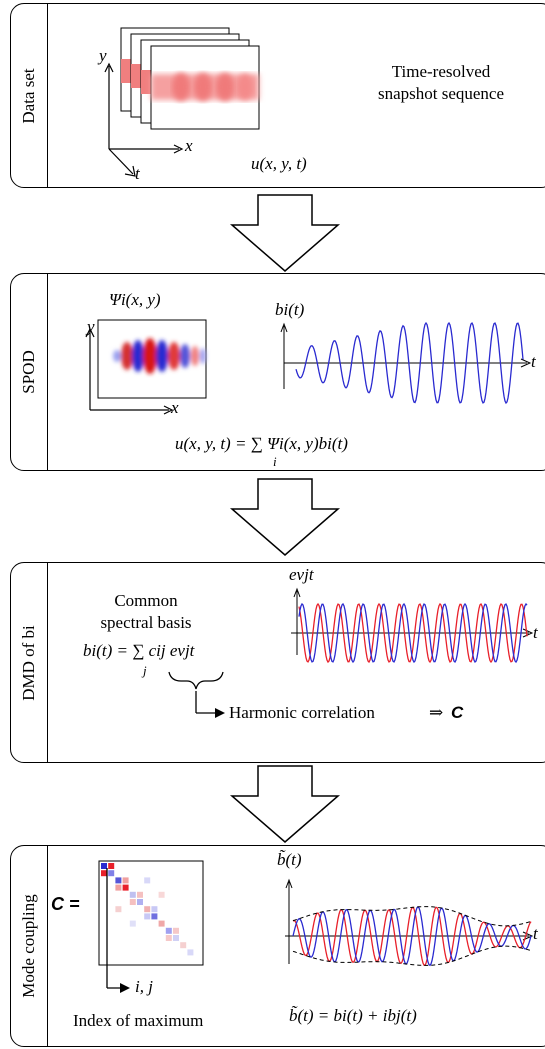 This screenshot has width=545, height=1049. What do you see at coordinates (302, 712) in the screenshot?
I see `harmonic-correlation-label: Harmonic correlation` at bounding box center [302, 712].